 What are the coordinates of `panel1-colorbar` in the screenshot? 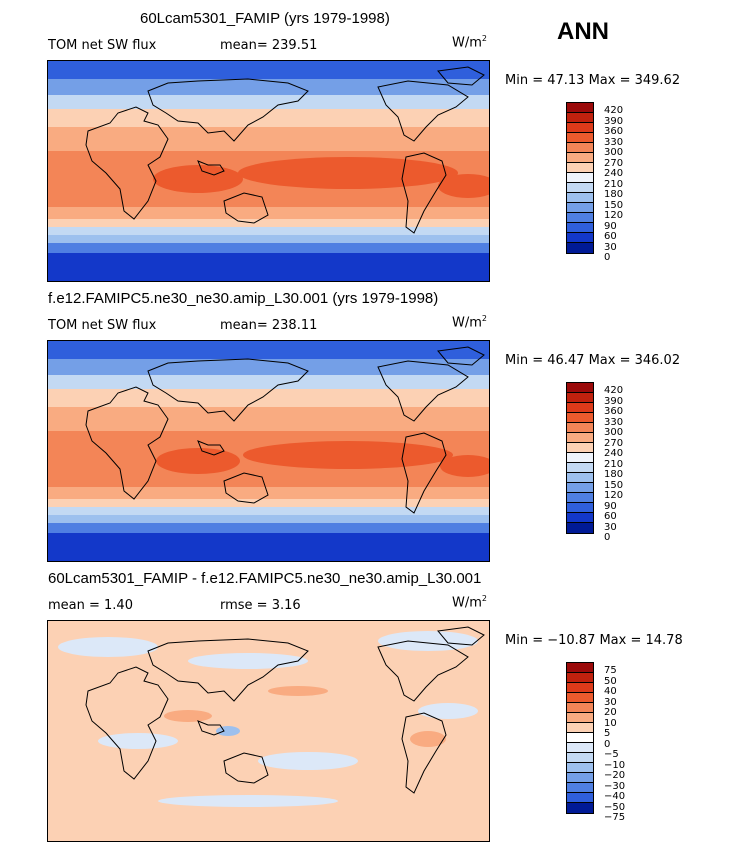 It's located at (580, 178).